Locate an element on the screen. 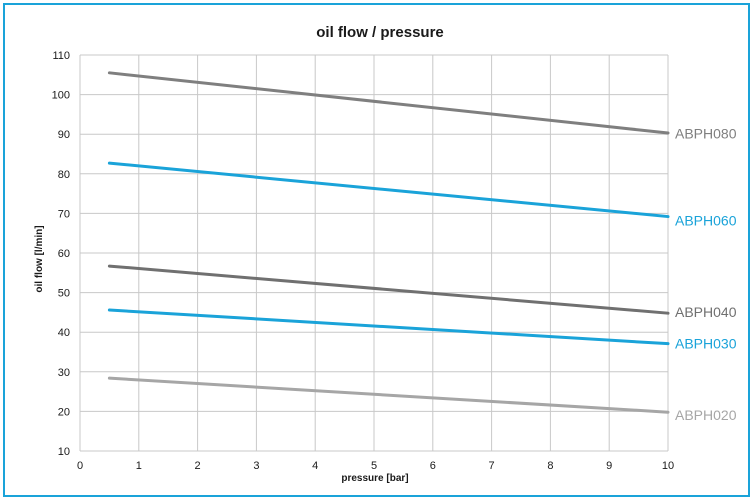 This screenshot has height=500, width=753. series-label: ABPH030 is located at coordinates (706, 343).